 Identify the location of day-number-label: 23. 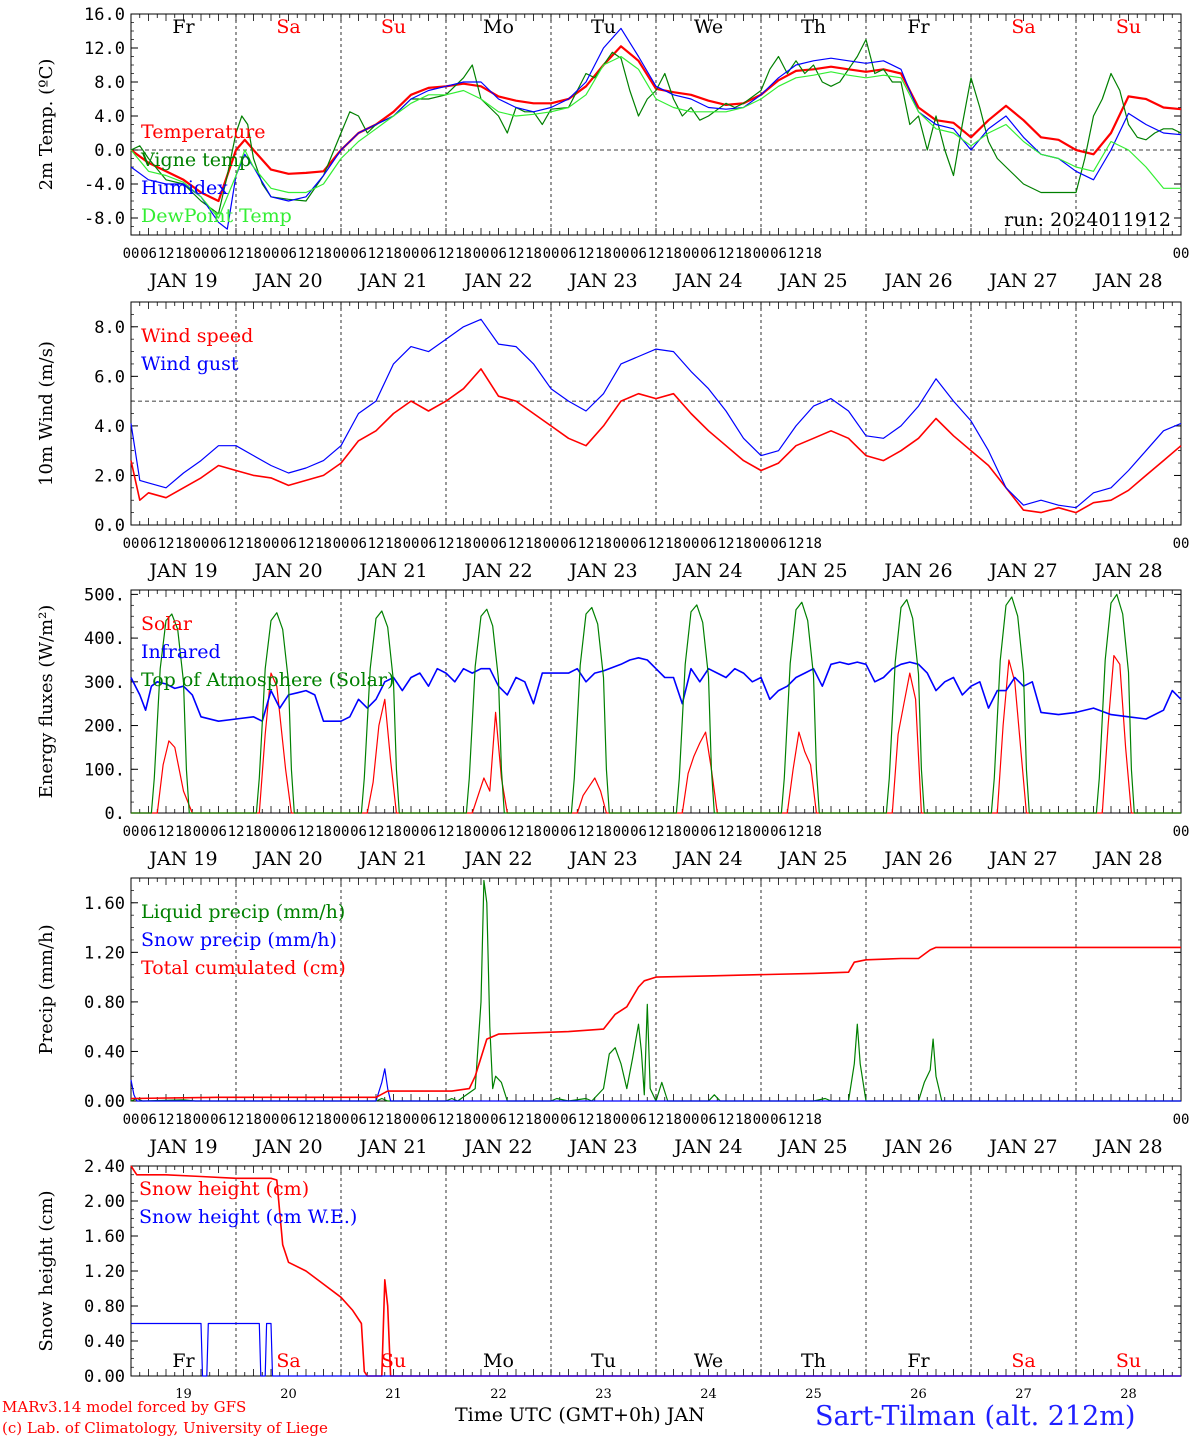
(603, 1394).